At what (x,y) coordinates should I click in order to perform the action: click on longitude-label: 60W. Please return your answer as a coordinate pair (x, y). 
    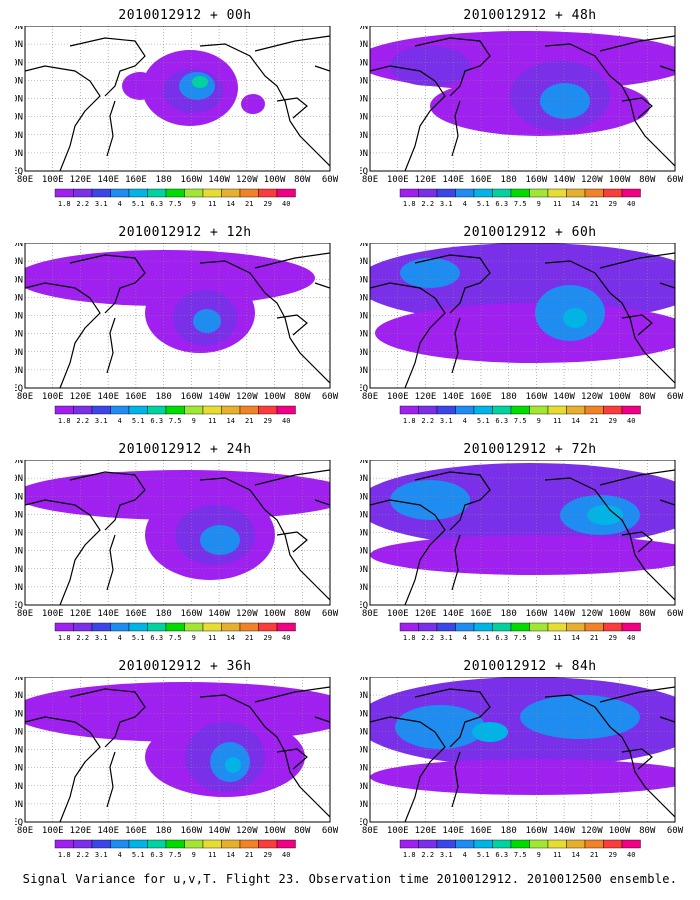
    Looking at the image, I should click on (330, 397).